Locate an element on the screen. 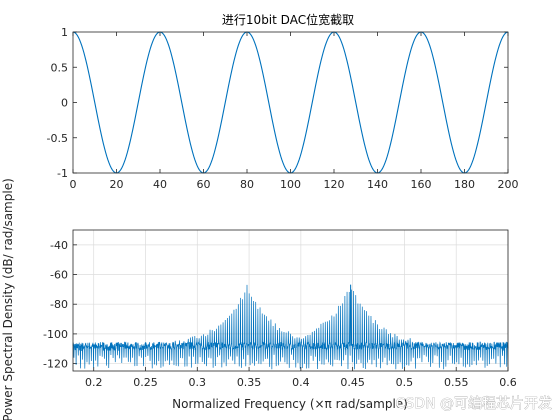  bottom-x-tick-label: 0.25 is located at coordinates (145, 382).